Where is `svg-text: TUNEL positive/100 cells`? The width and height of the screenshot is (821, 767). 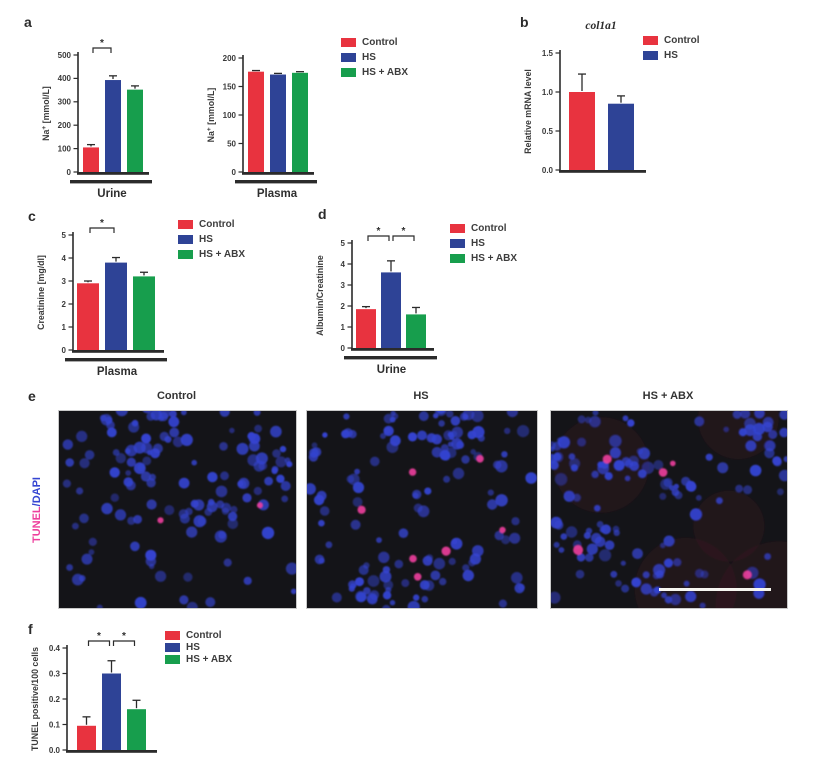 svg-text: TUNEL positive/100 cells is located at coordinates (35, 699).